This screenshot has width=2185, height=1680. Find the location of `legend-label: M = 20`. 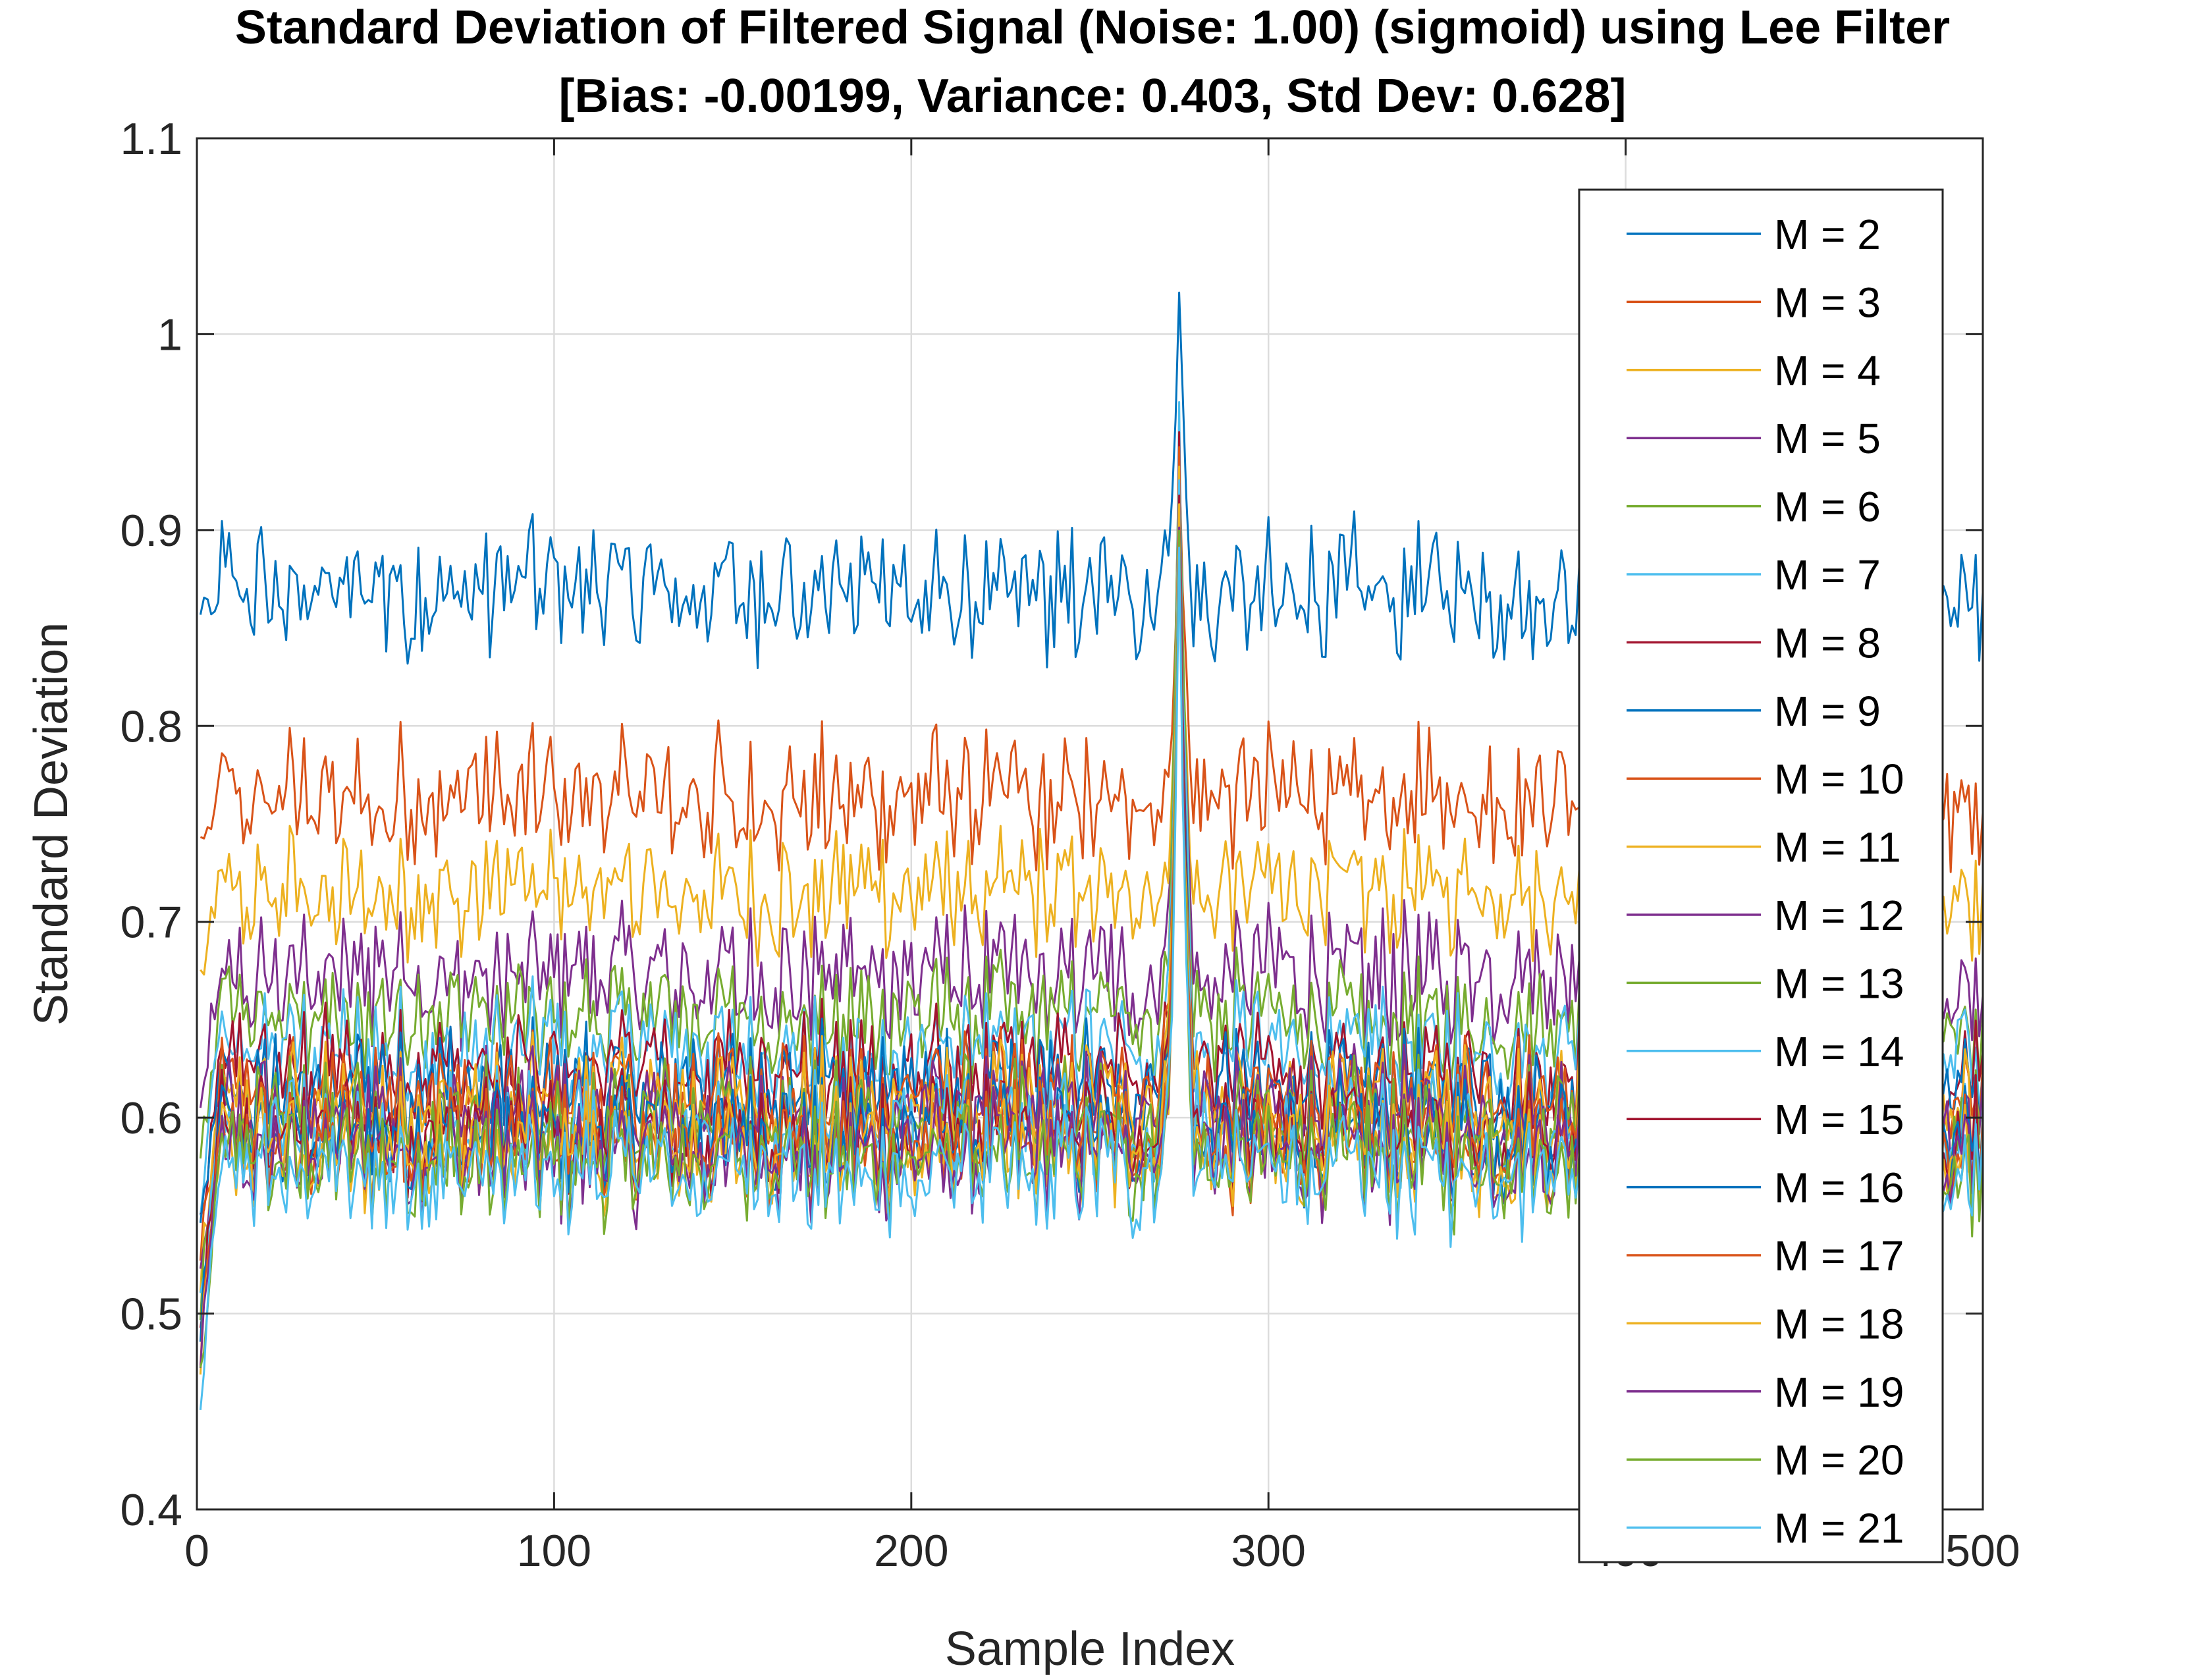

legend-label: M = 20 is located at coordinates (1839, 1460).